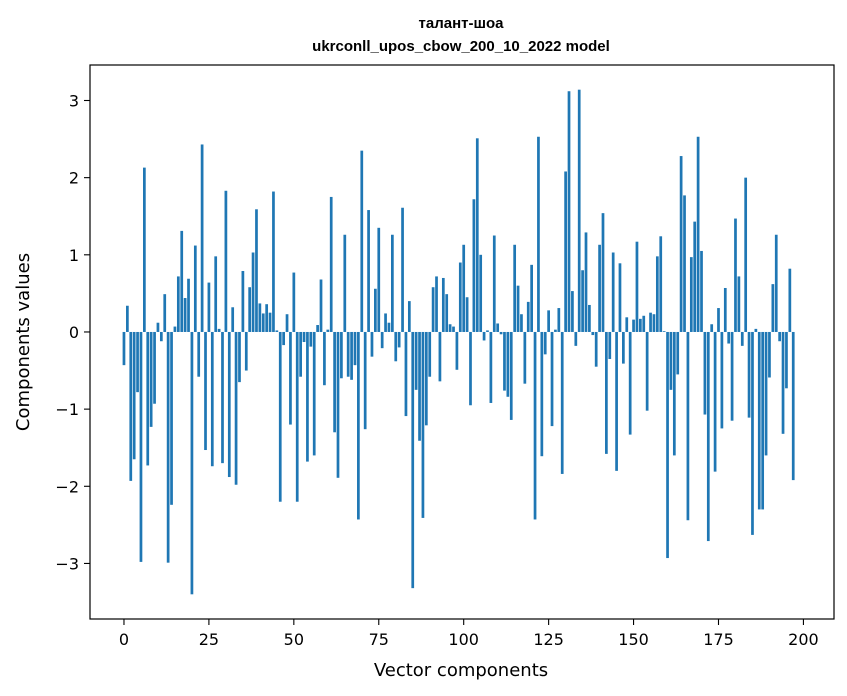 This screenshot has height=696, width=847. Describe the element at coordinates (803, 639) in the screenshot. I see `x-tick-label: 200` at that location.